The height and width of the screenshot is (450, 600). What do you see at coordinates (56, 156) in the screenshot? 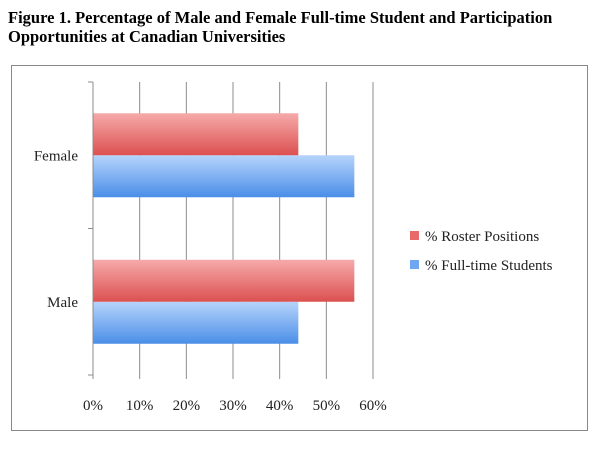
I see `category-label: Female` at bounding box center [56, 156].